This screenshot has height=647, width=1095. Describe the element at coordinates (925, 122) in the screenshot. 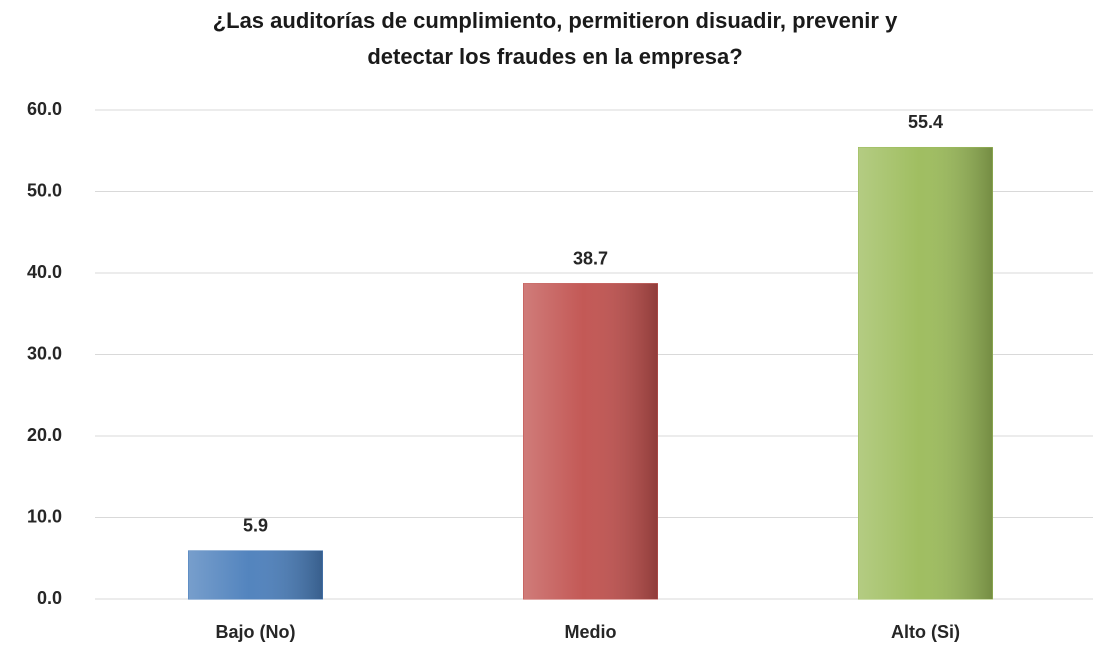

I see `data-label: 55.4` at that location.